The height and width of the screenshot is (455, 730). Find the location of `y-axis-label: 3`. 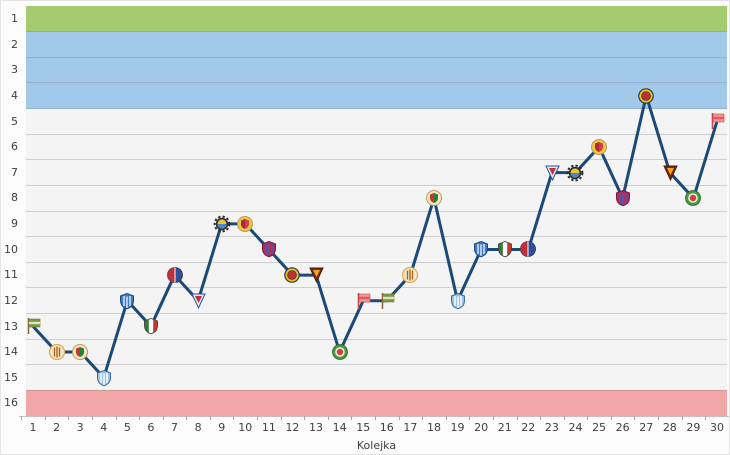

y-axis-label: 3 is located at coordinates (14, 70).